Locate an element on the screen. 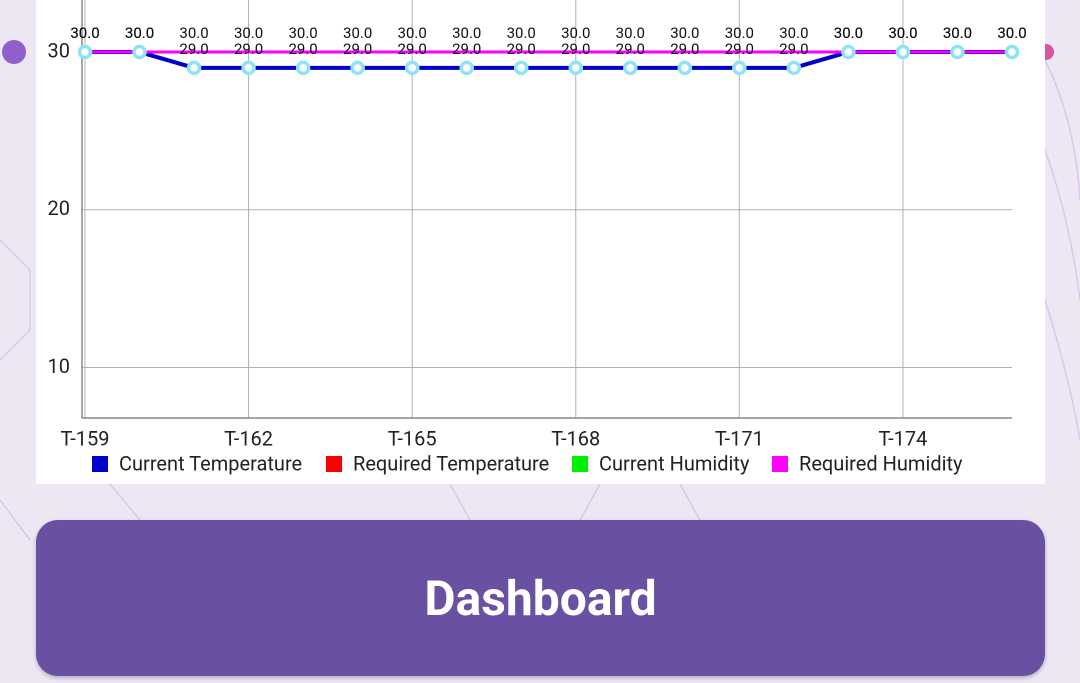 The image size is (1080, 683). y-tick-label: 30 is located at coordinates (59, 50).